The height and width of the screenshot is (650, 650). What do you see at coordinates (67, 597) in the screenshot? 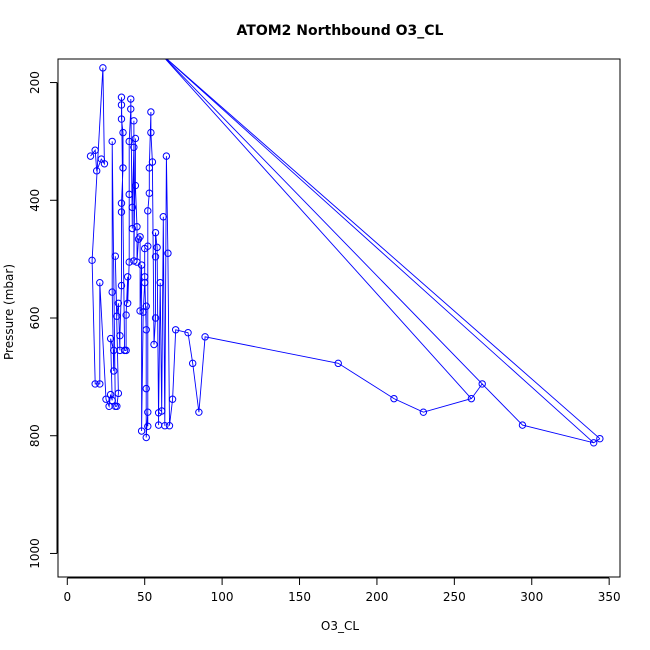
I see `x-tick-label: 0` at bounding box center [67, 597].